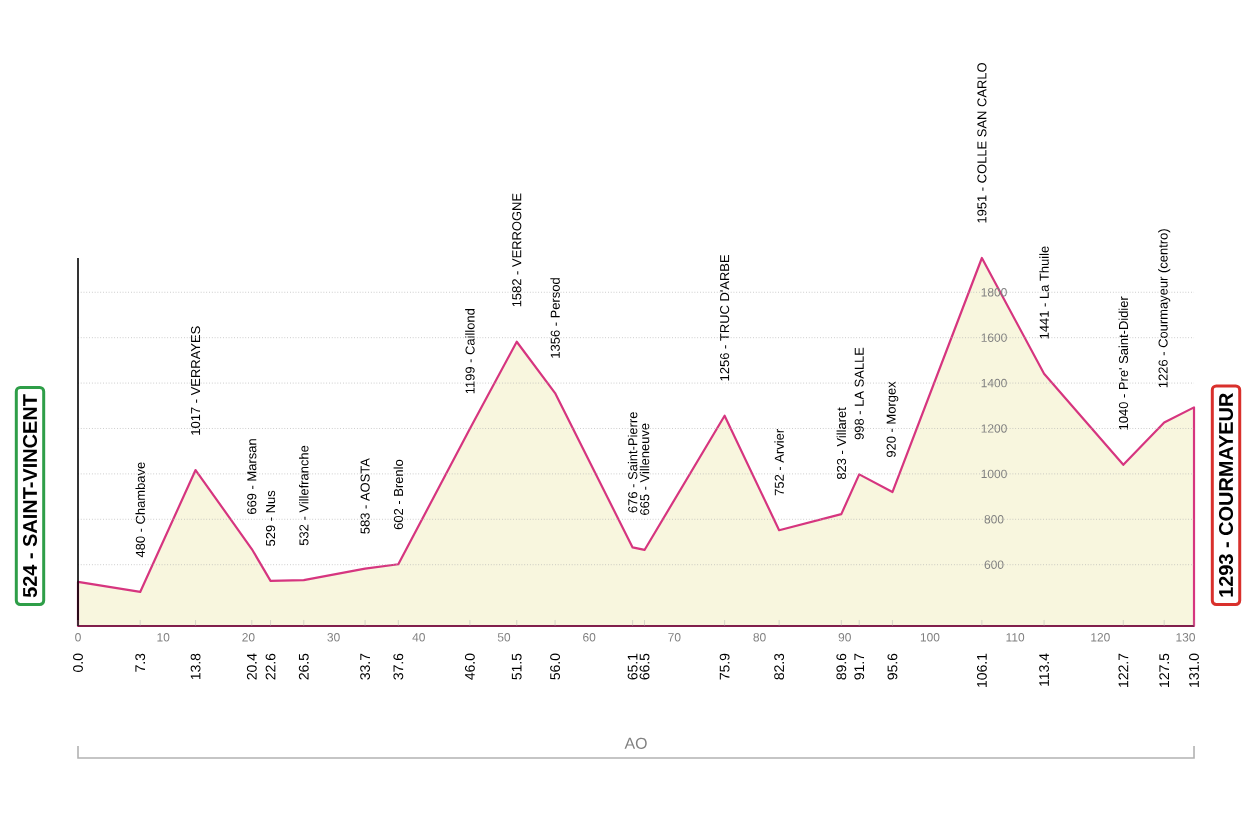 The width and height of the screenshot is (1248, 832). I want to click on annotation: 524 - SAINT-VINCENT, so click(30, 496).